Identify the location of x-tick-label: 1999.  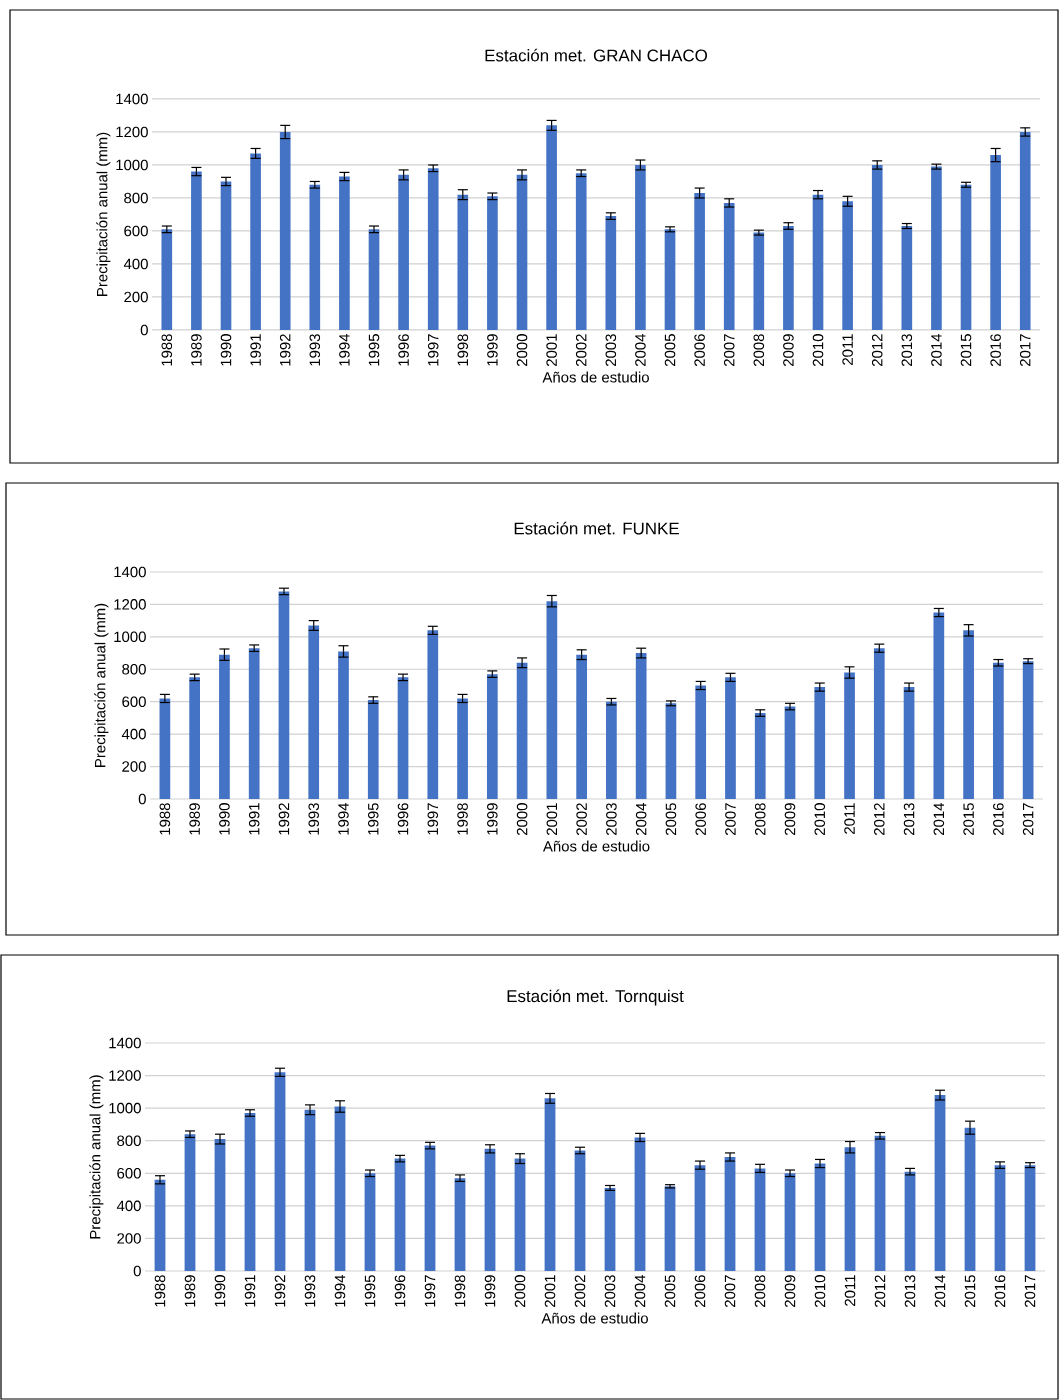
(490, 1291).